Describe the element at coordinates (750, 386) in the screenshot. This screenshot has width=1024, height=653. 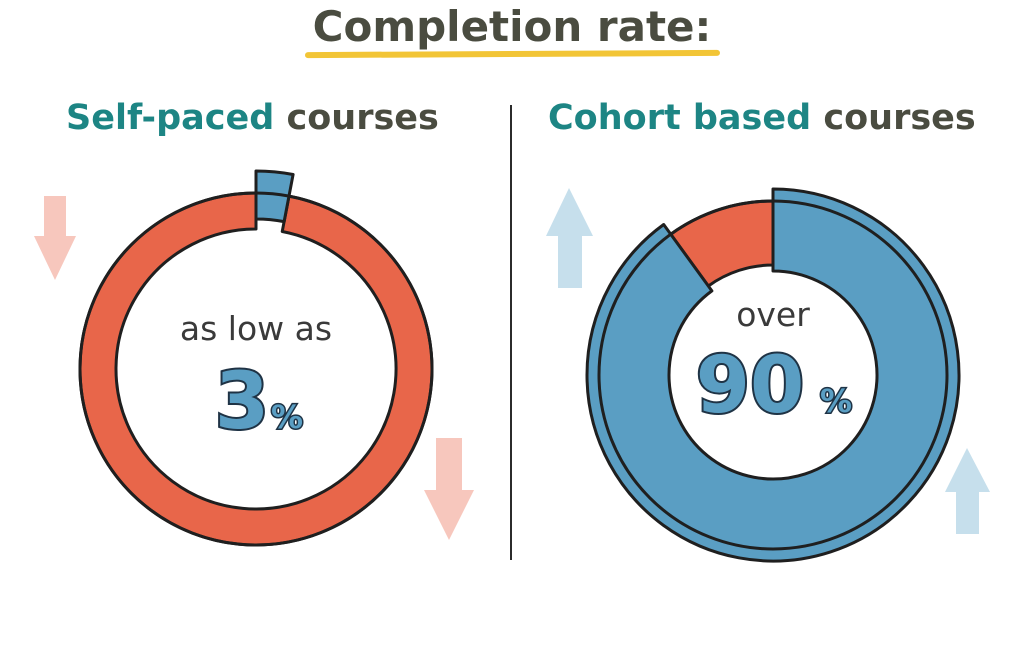
I see `cohort-value: 90` at that location.